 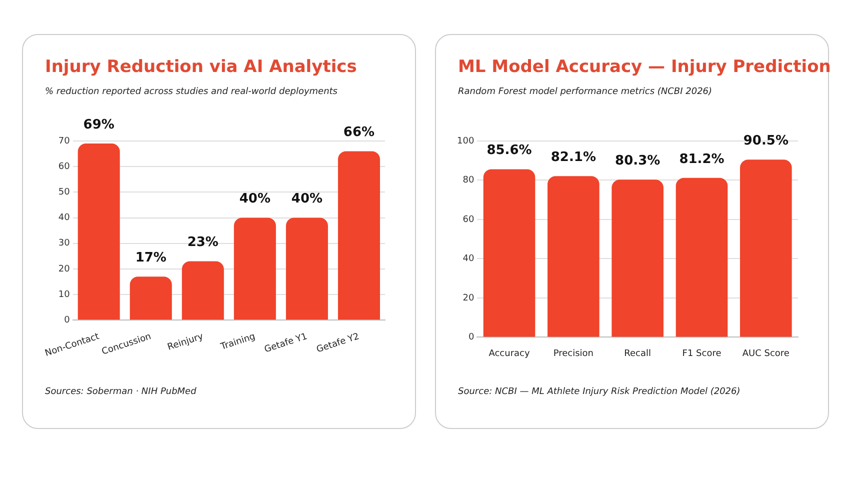 I want to click on y-tick-label: 100, so click(x=465, y=141).